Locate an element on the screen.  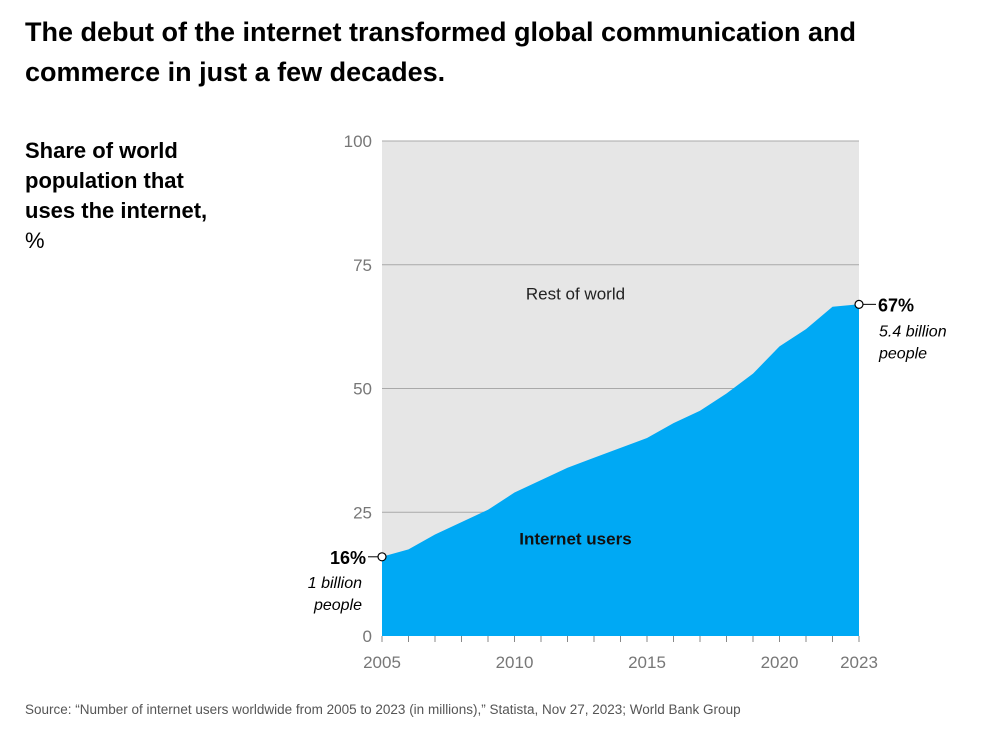
x-tick-label: 2010 is located at coordinates (515, 662).